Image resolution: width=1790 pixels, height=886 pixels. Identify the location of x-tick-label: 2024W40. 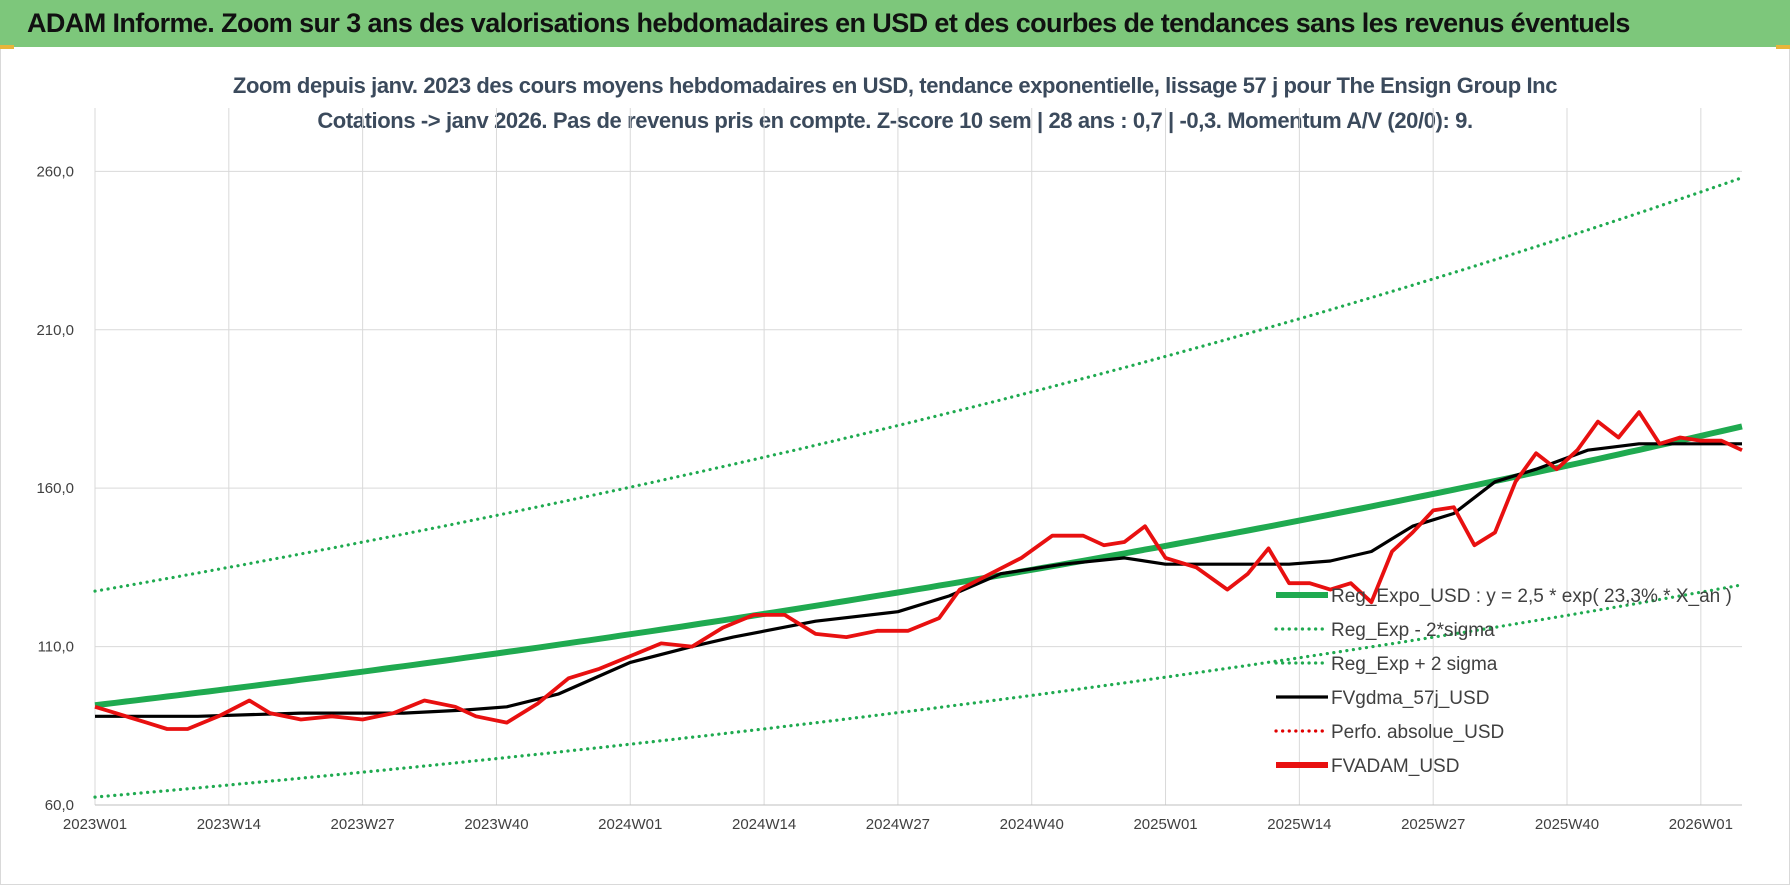
(1032, 824).